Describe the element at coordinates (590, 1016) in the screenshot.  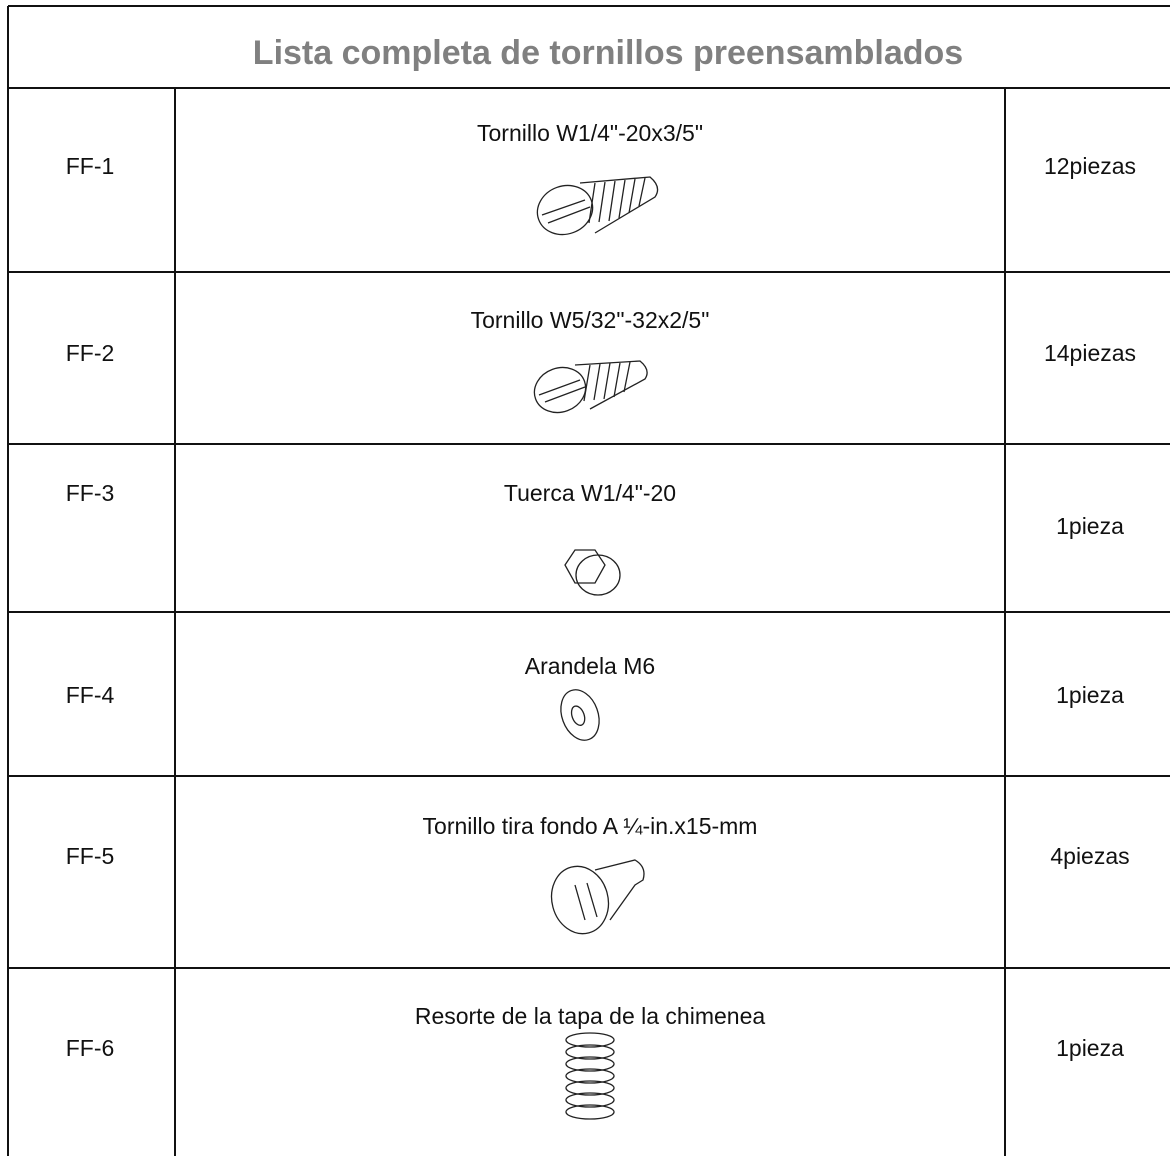
I see `part-name: Resorte de la tapa de la chimenea` at that location.